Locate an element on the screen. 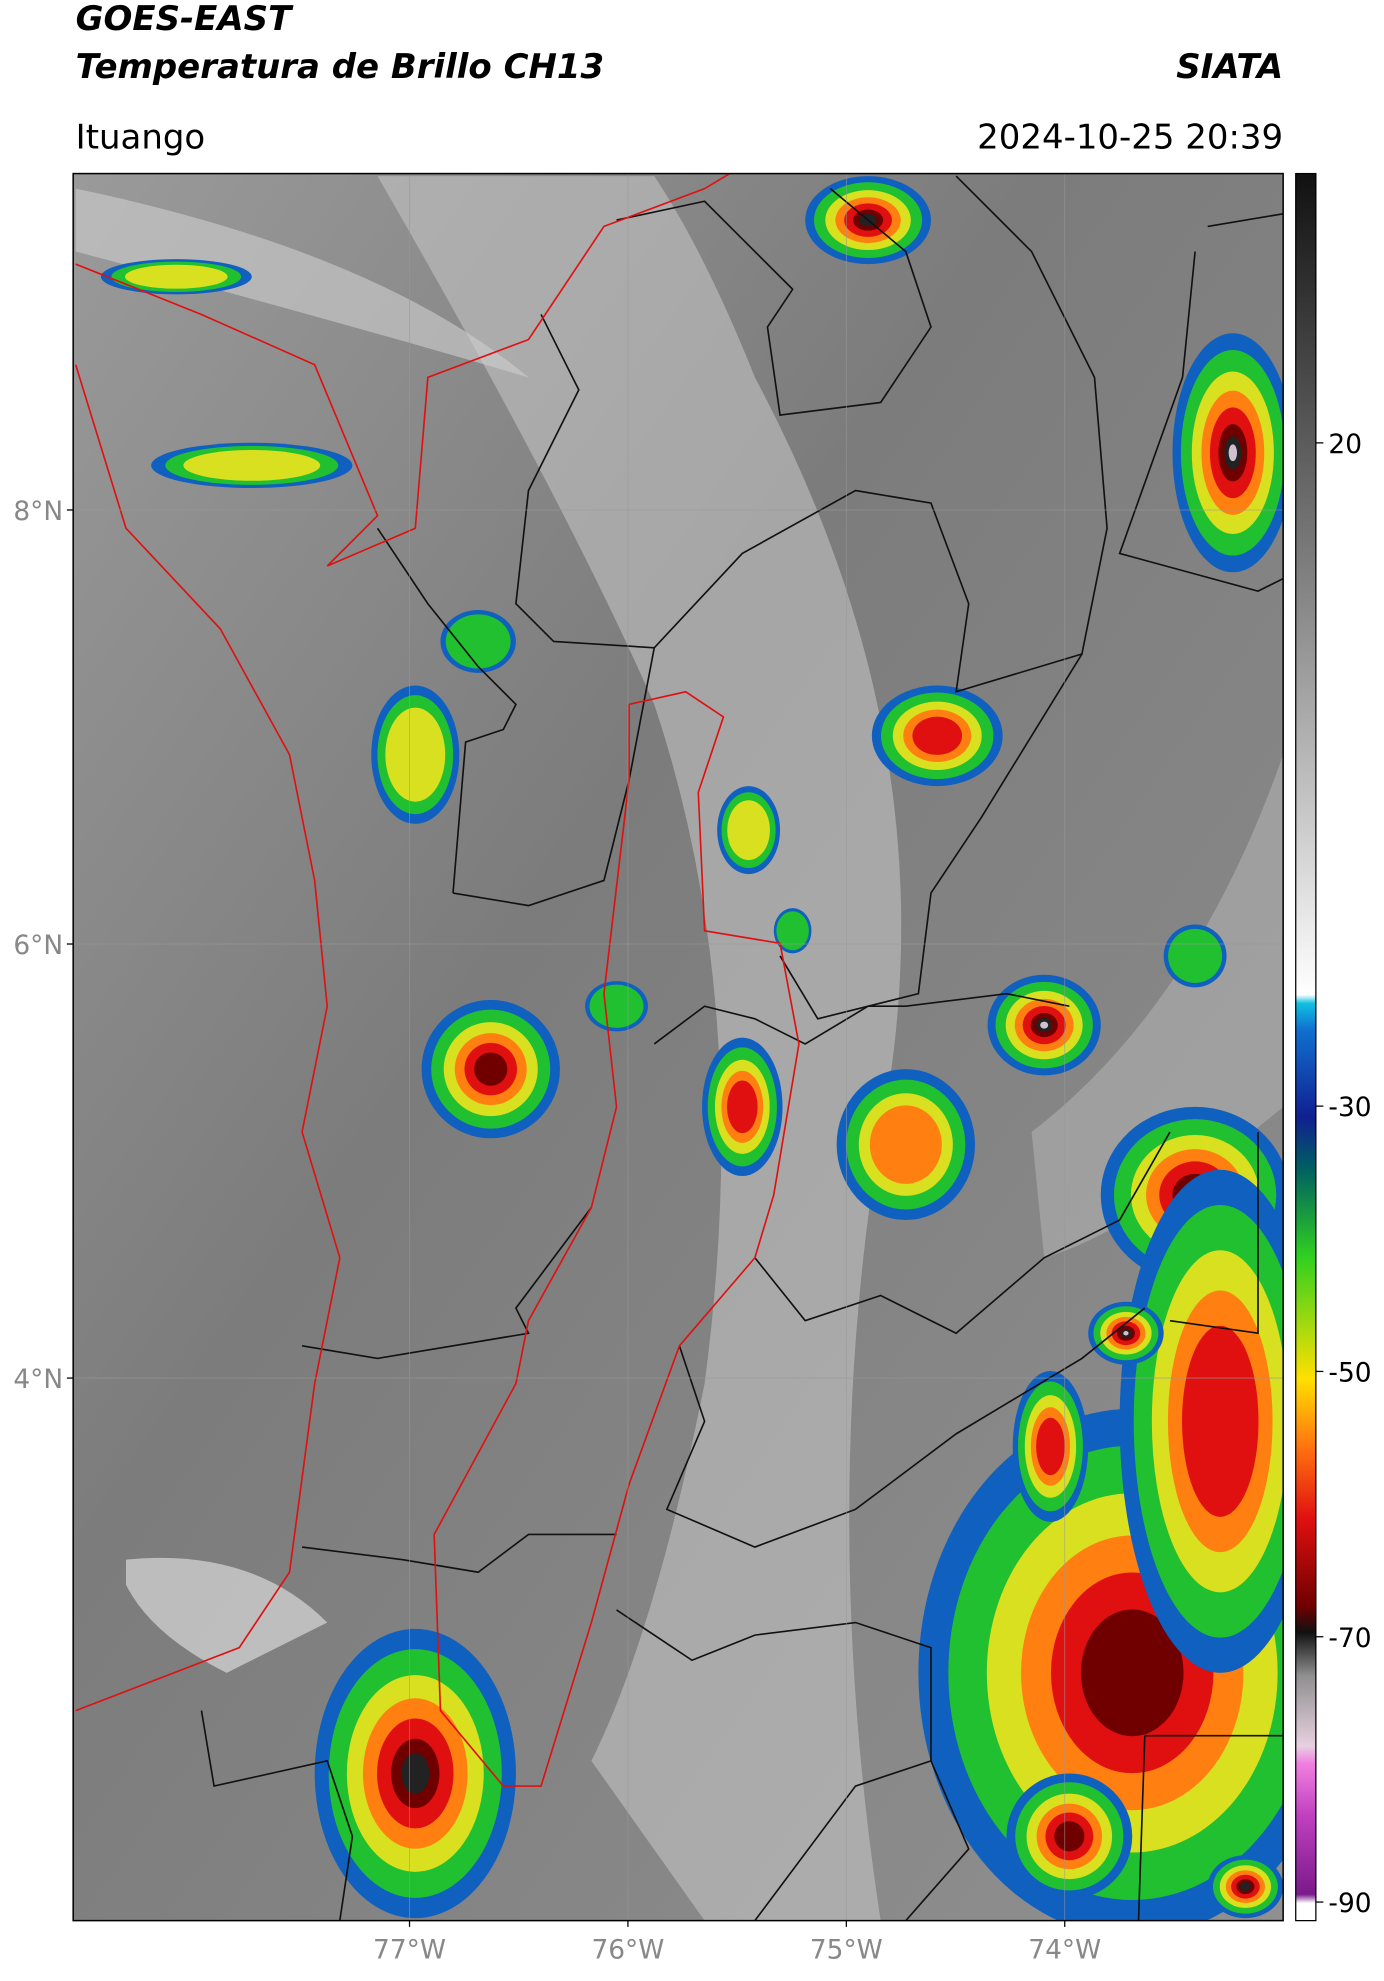 This screenshot has height=1981, width=1384. lat-tick-label: 4°N is located at coordinates (38, 1379).